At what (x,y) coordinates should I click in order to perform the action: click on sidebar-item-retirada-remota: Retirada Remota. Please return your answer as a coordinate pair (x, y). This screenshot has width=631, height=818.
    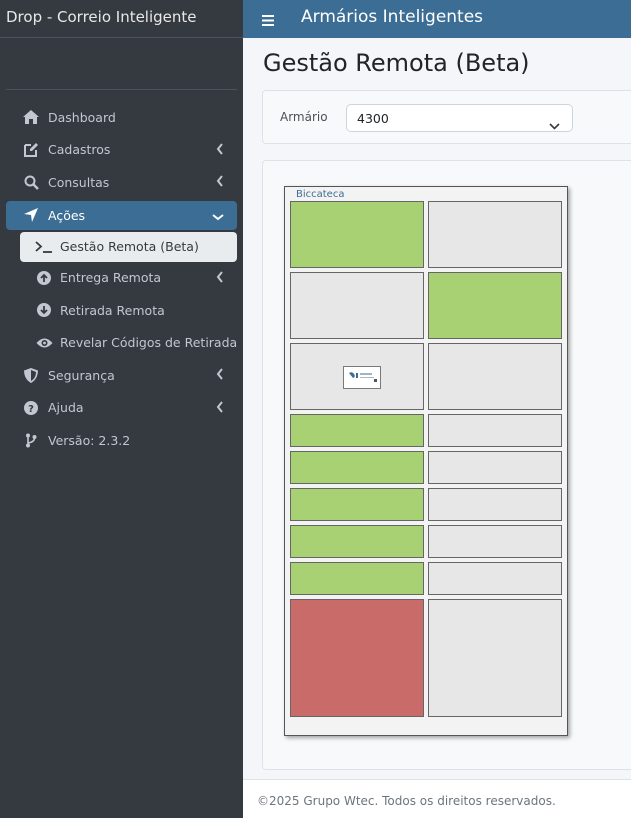
    Looking at the image, I should click on (121, 310).